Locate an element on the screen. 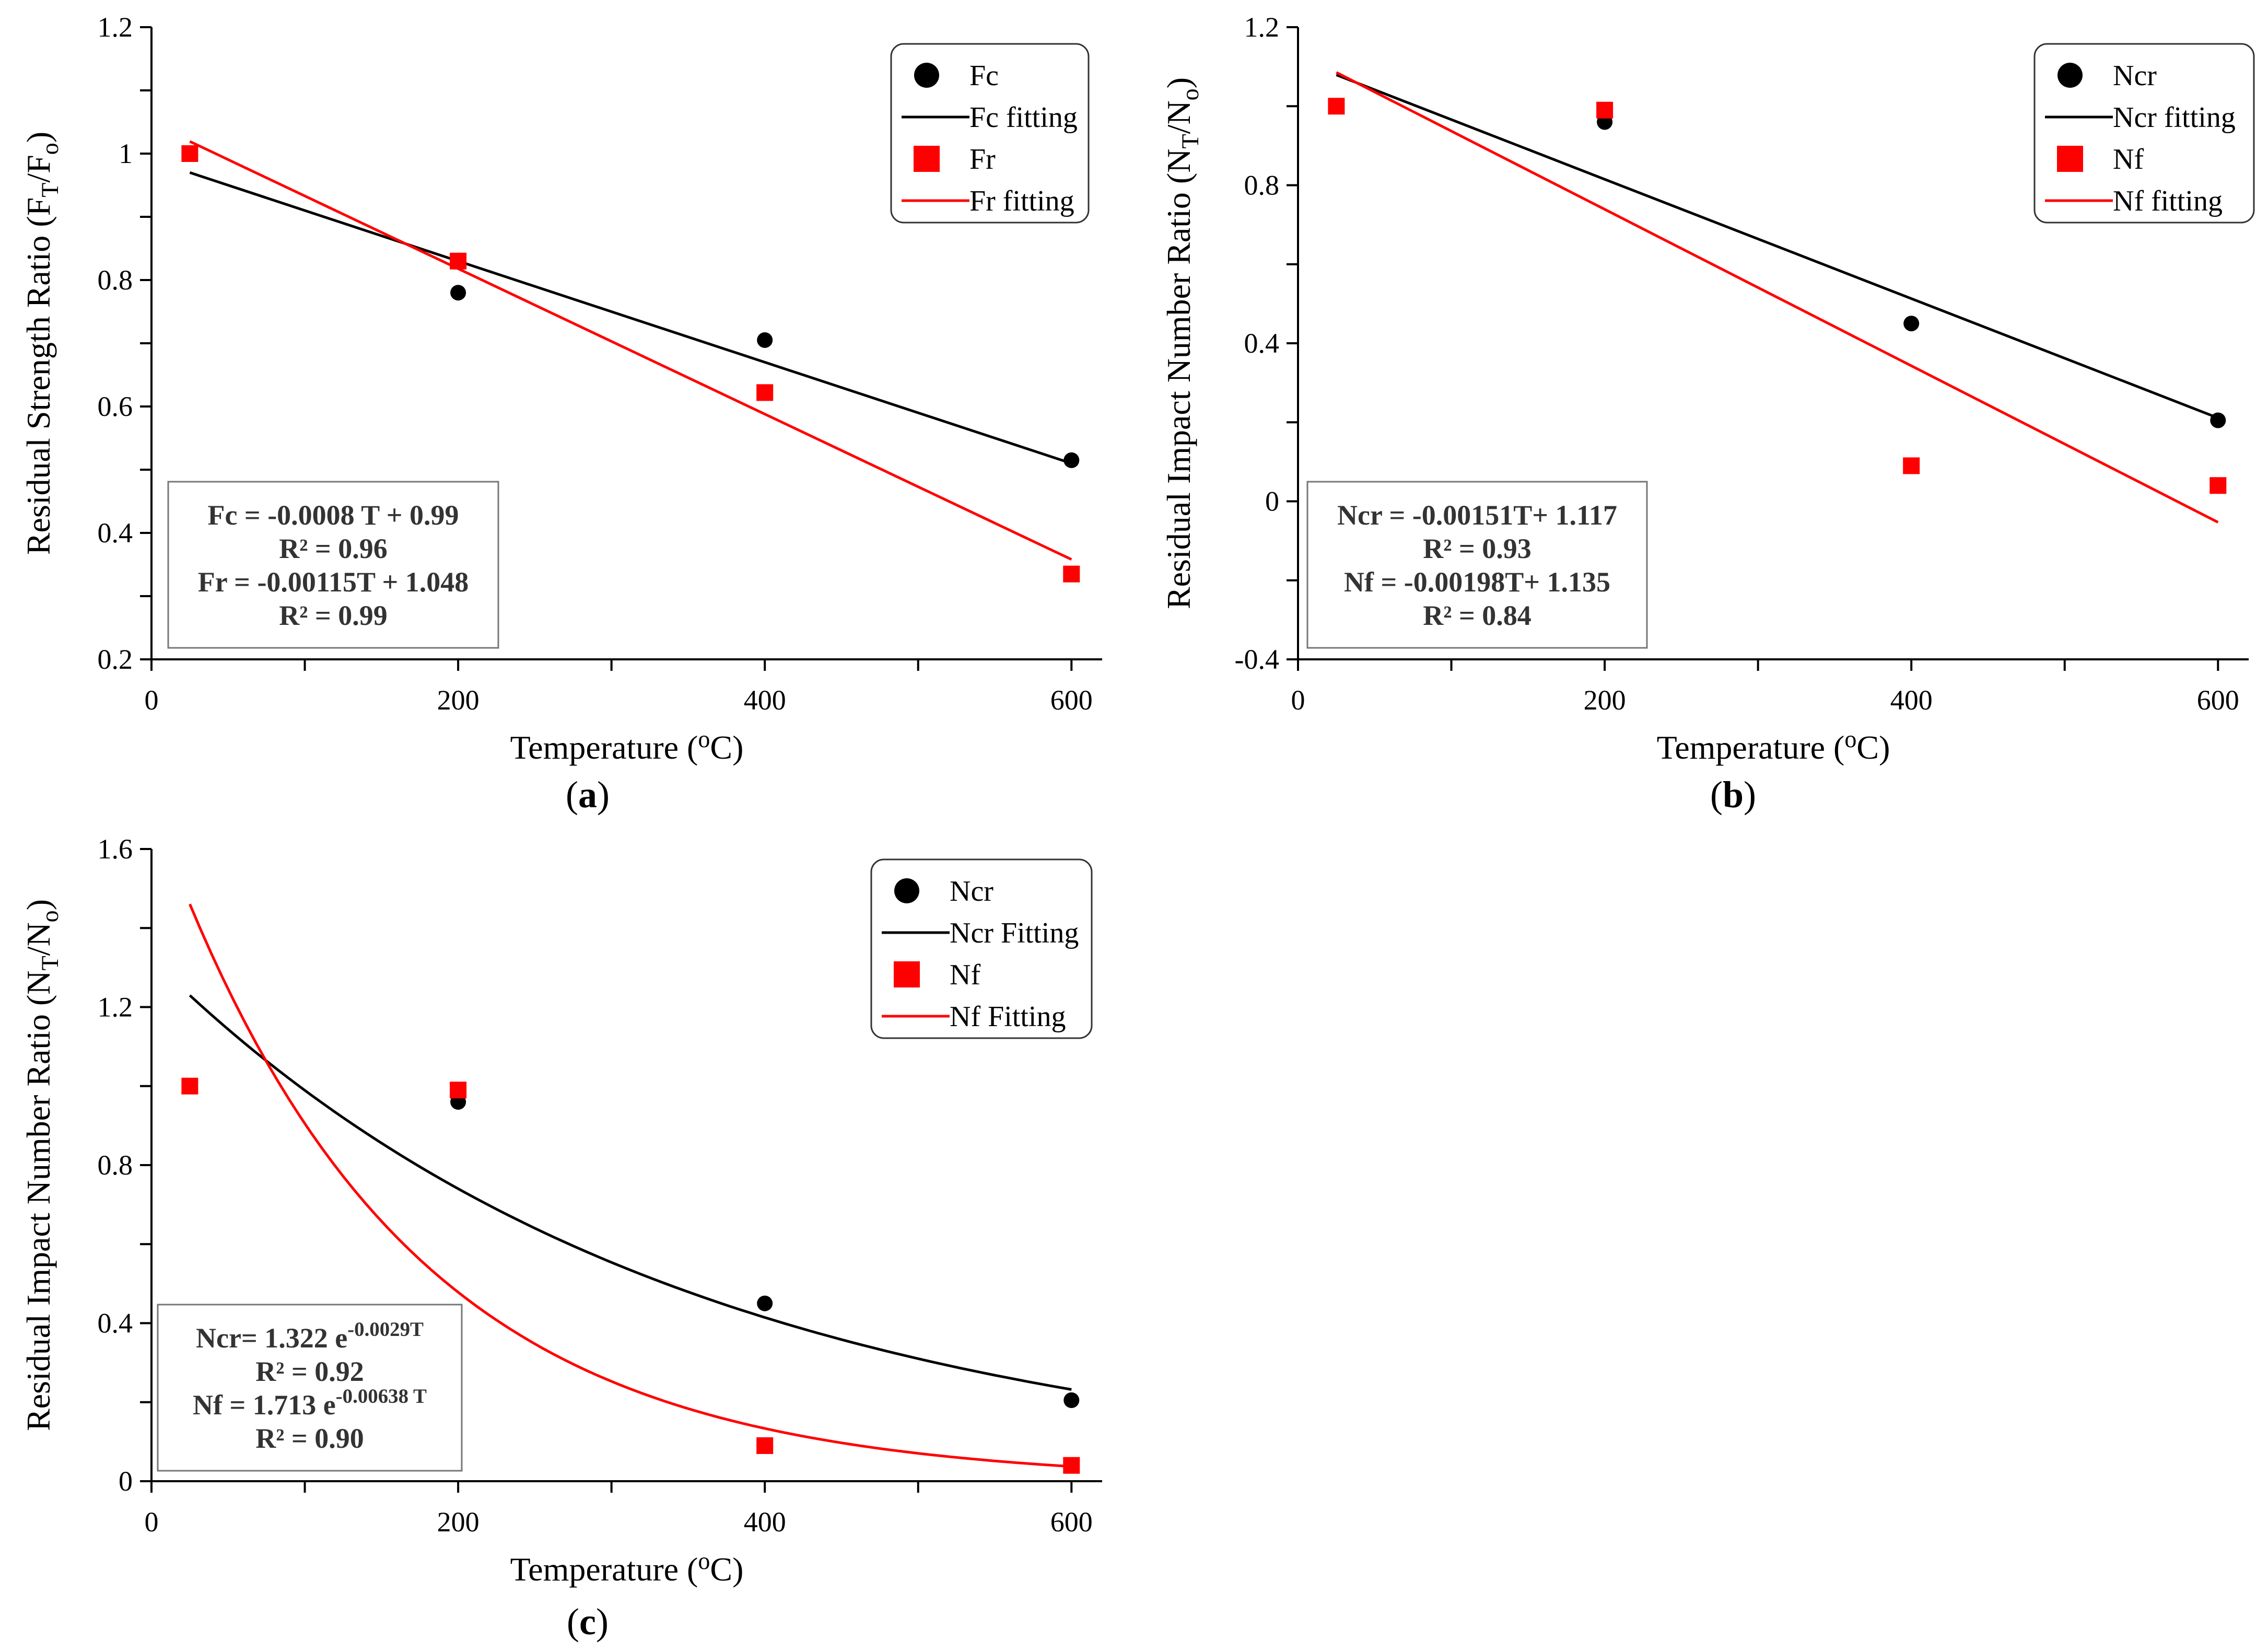  equation-line: Ncr= 1.322 e-0.0029T is located at coordinates (310, 1336).